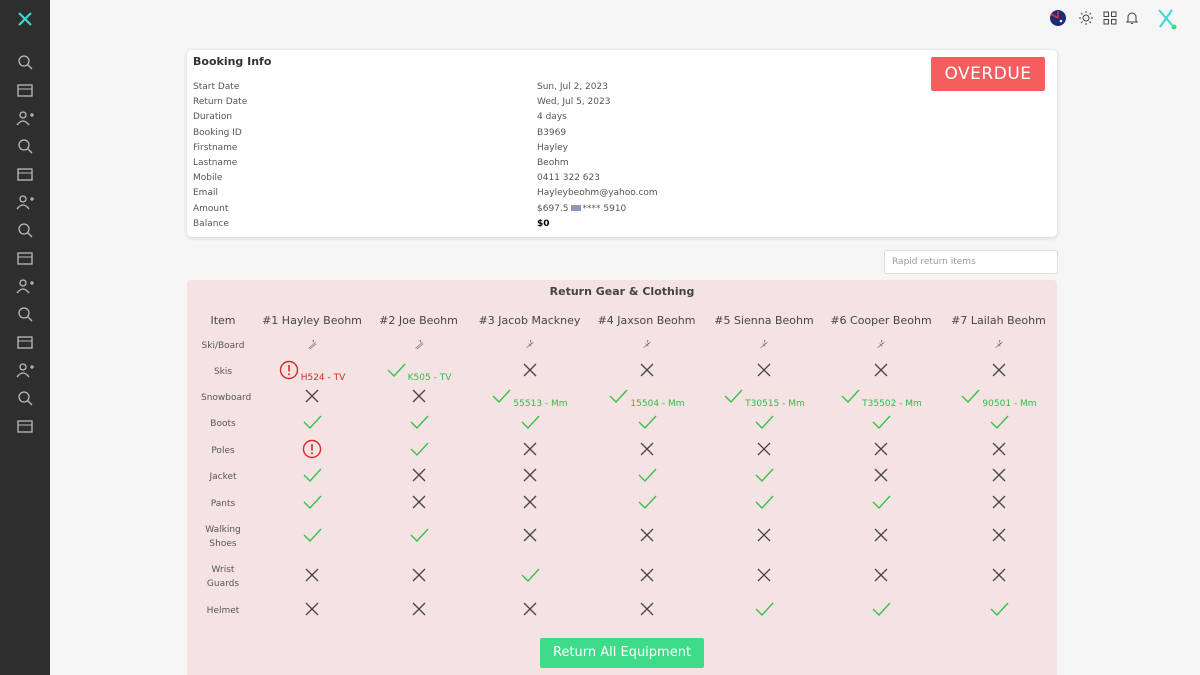 The height and width of the screenshot is (675, 1200). Describe the element at coordinates (223, 424) in the screenshot. I see `item-label: Boots` at that location.